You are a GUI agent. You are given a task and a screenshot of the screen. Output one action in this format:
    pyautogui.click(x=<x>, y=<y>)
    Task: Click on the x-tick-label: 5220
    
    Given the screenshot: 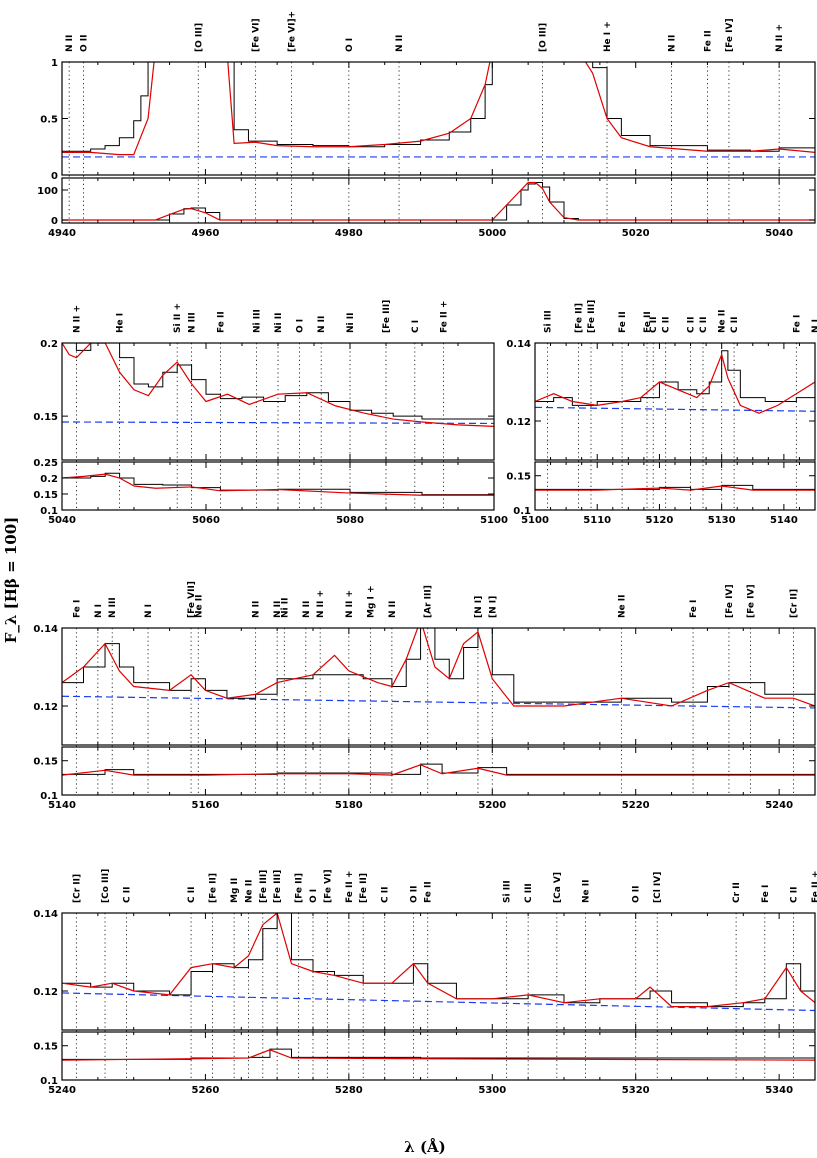 What is the action you would take?
    pyautogui.click(x=636, y=805)
    